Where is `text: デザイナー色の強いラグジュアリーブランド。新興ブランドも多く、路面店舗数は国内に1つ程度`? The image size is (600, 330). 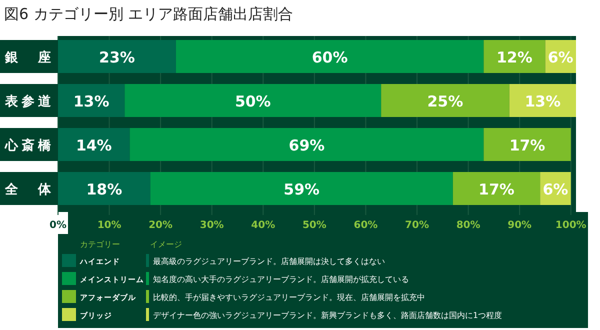
text: デザイナー色の強いラグジュアリーブランド。新興ブランドも多く、路面店舗数は国内に1つ程度 is located at coordinates (327, 315).